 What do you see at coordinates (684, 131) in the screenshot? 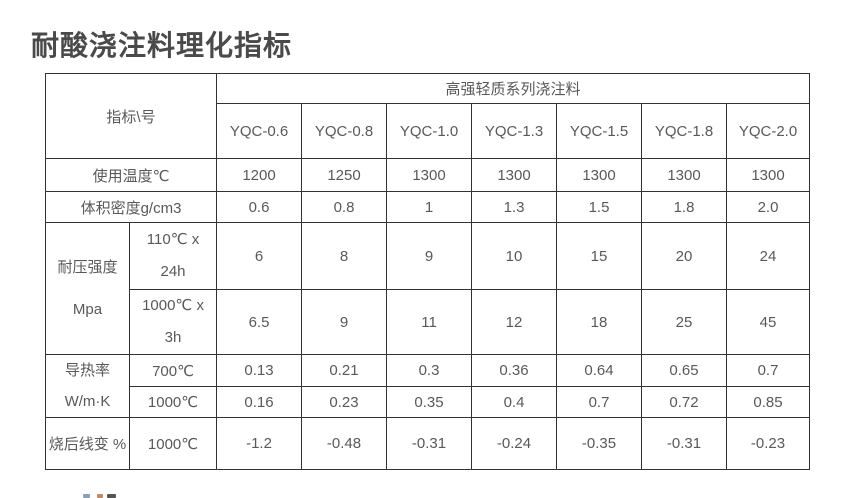
I see `column-header: YQC-1.8` at bounding box center [684, 131].